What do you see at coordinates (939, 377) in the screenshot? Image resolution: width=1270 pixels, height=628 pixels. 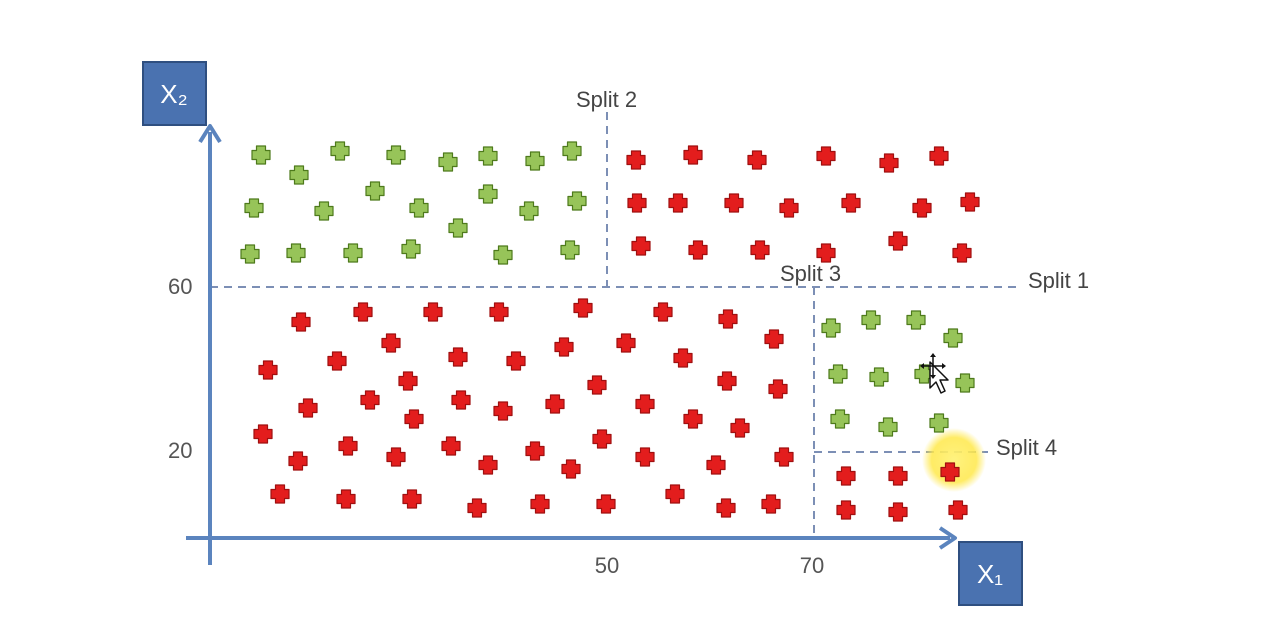 I see `mouse-pointer-icon` at bounding box center [939, 377].